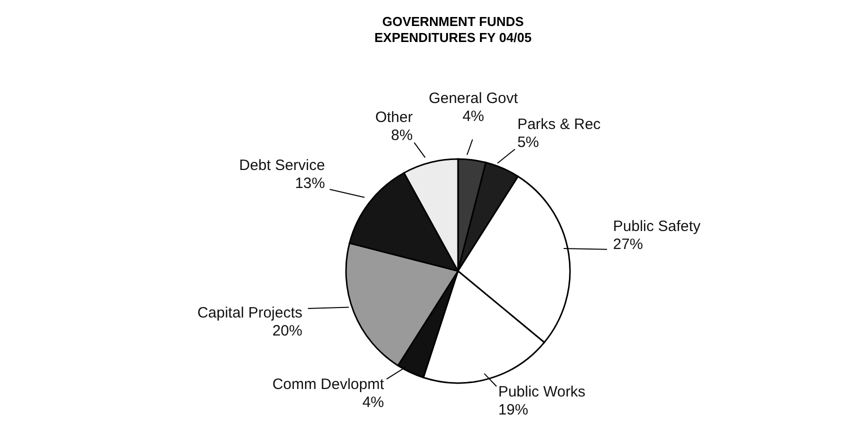  Describe the element at coordinates (559, 125) in the screenshot. I see `slice-label: Parks & Rec` at that location.